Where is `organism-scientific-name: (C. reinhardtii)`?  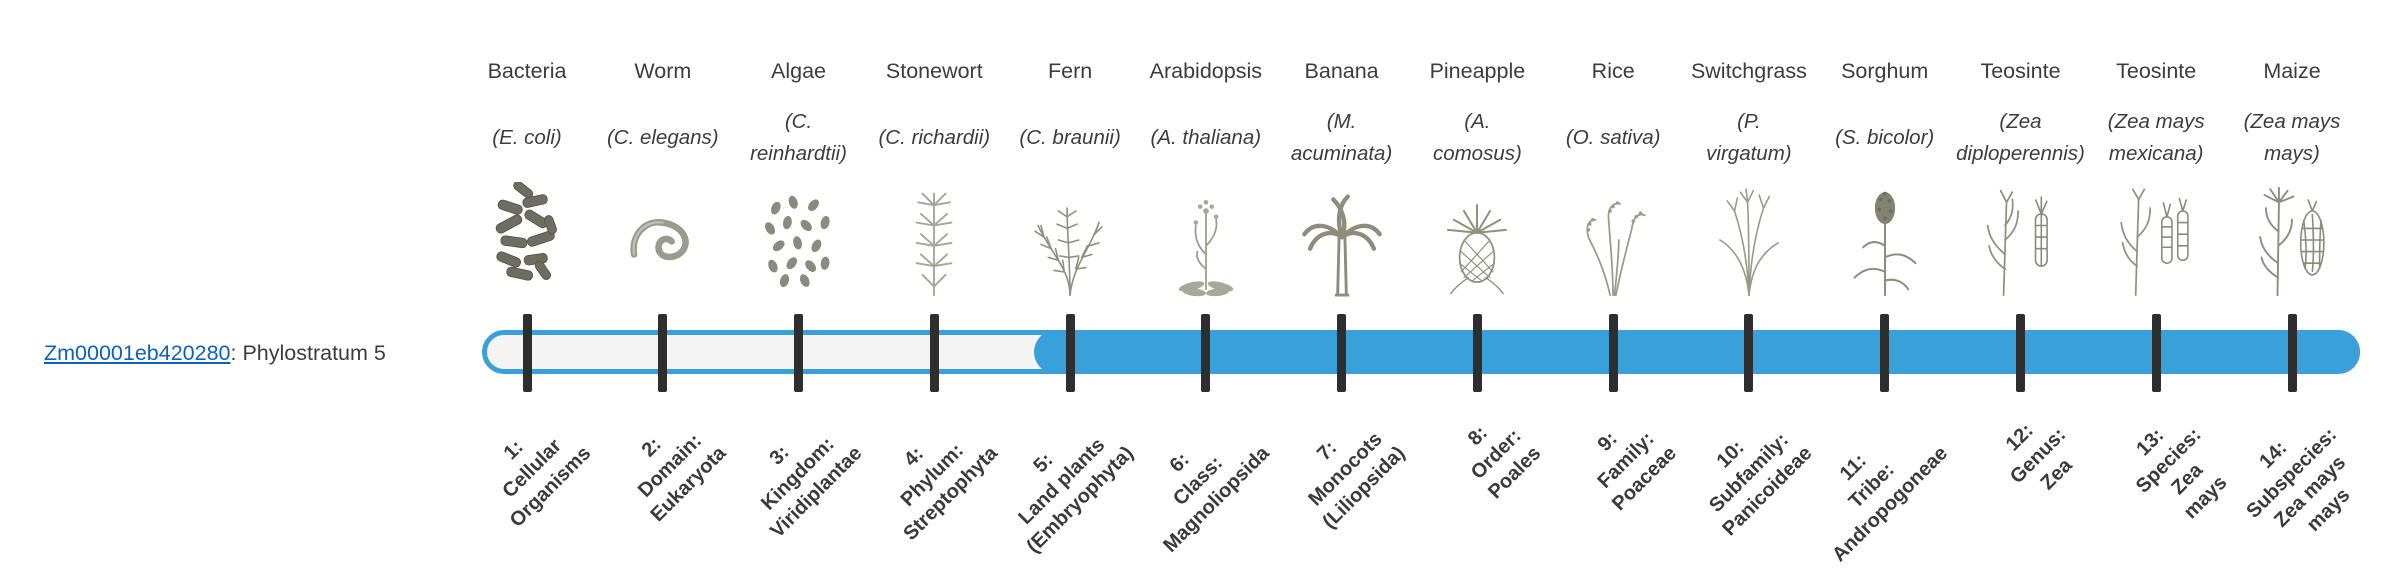 organism-scientific-name: (C. reinhardtii) is located at coordinates (799, 138).